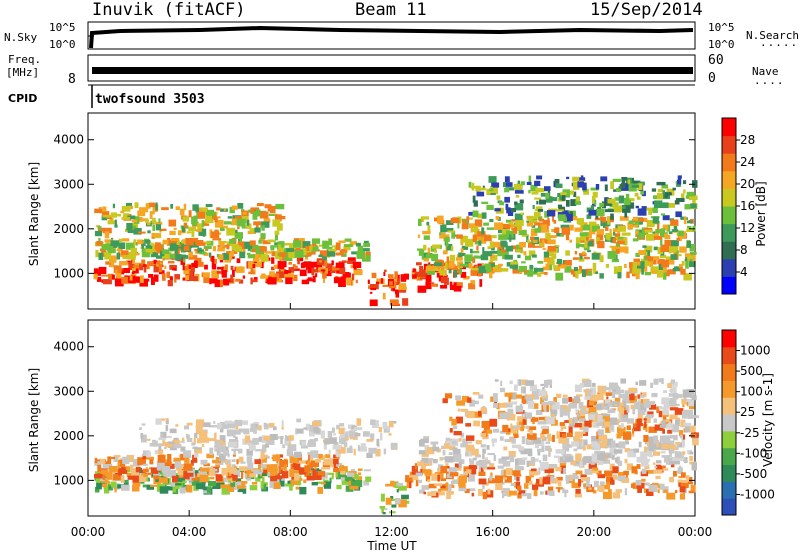  I want to click on nave-tick-top: 60, so click(716, 60).